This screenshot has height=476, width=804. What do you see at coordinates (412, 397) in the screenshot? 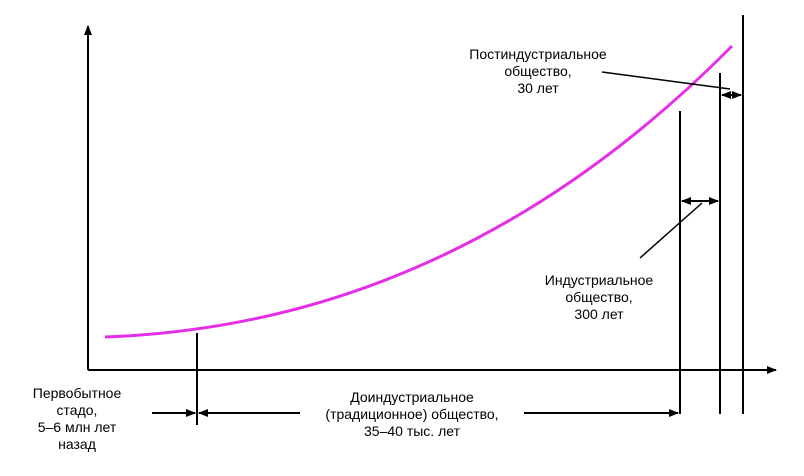
I see `label-line: Доиндустриальное` at bounding box center [412, 397].